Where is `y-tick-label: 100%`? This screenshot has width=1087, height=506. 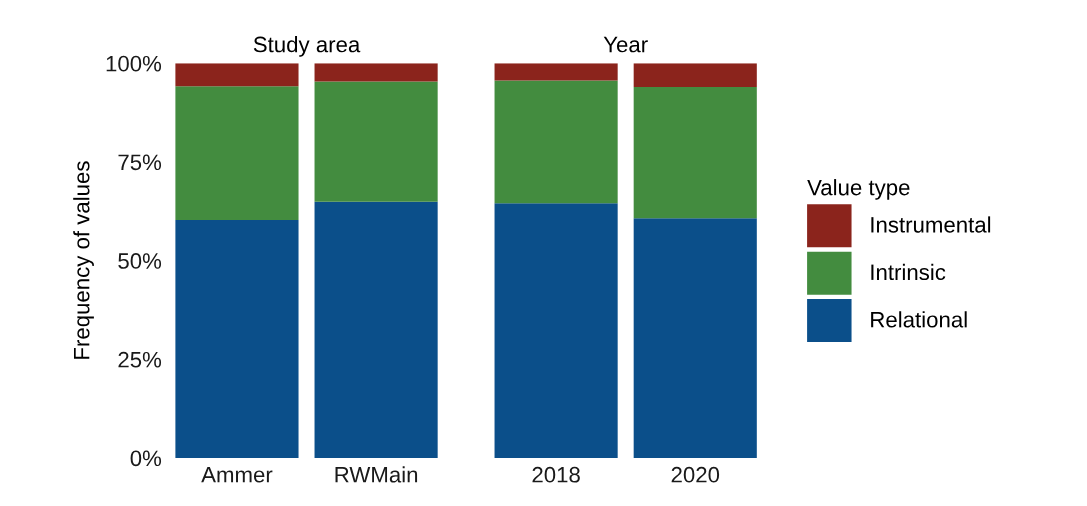 y-tick-label: 100% is located at coordinates (134, 63).